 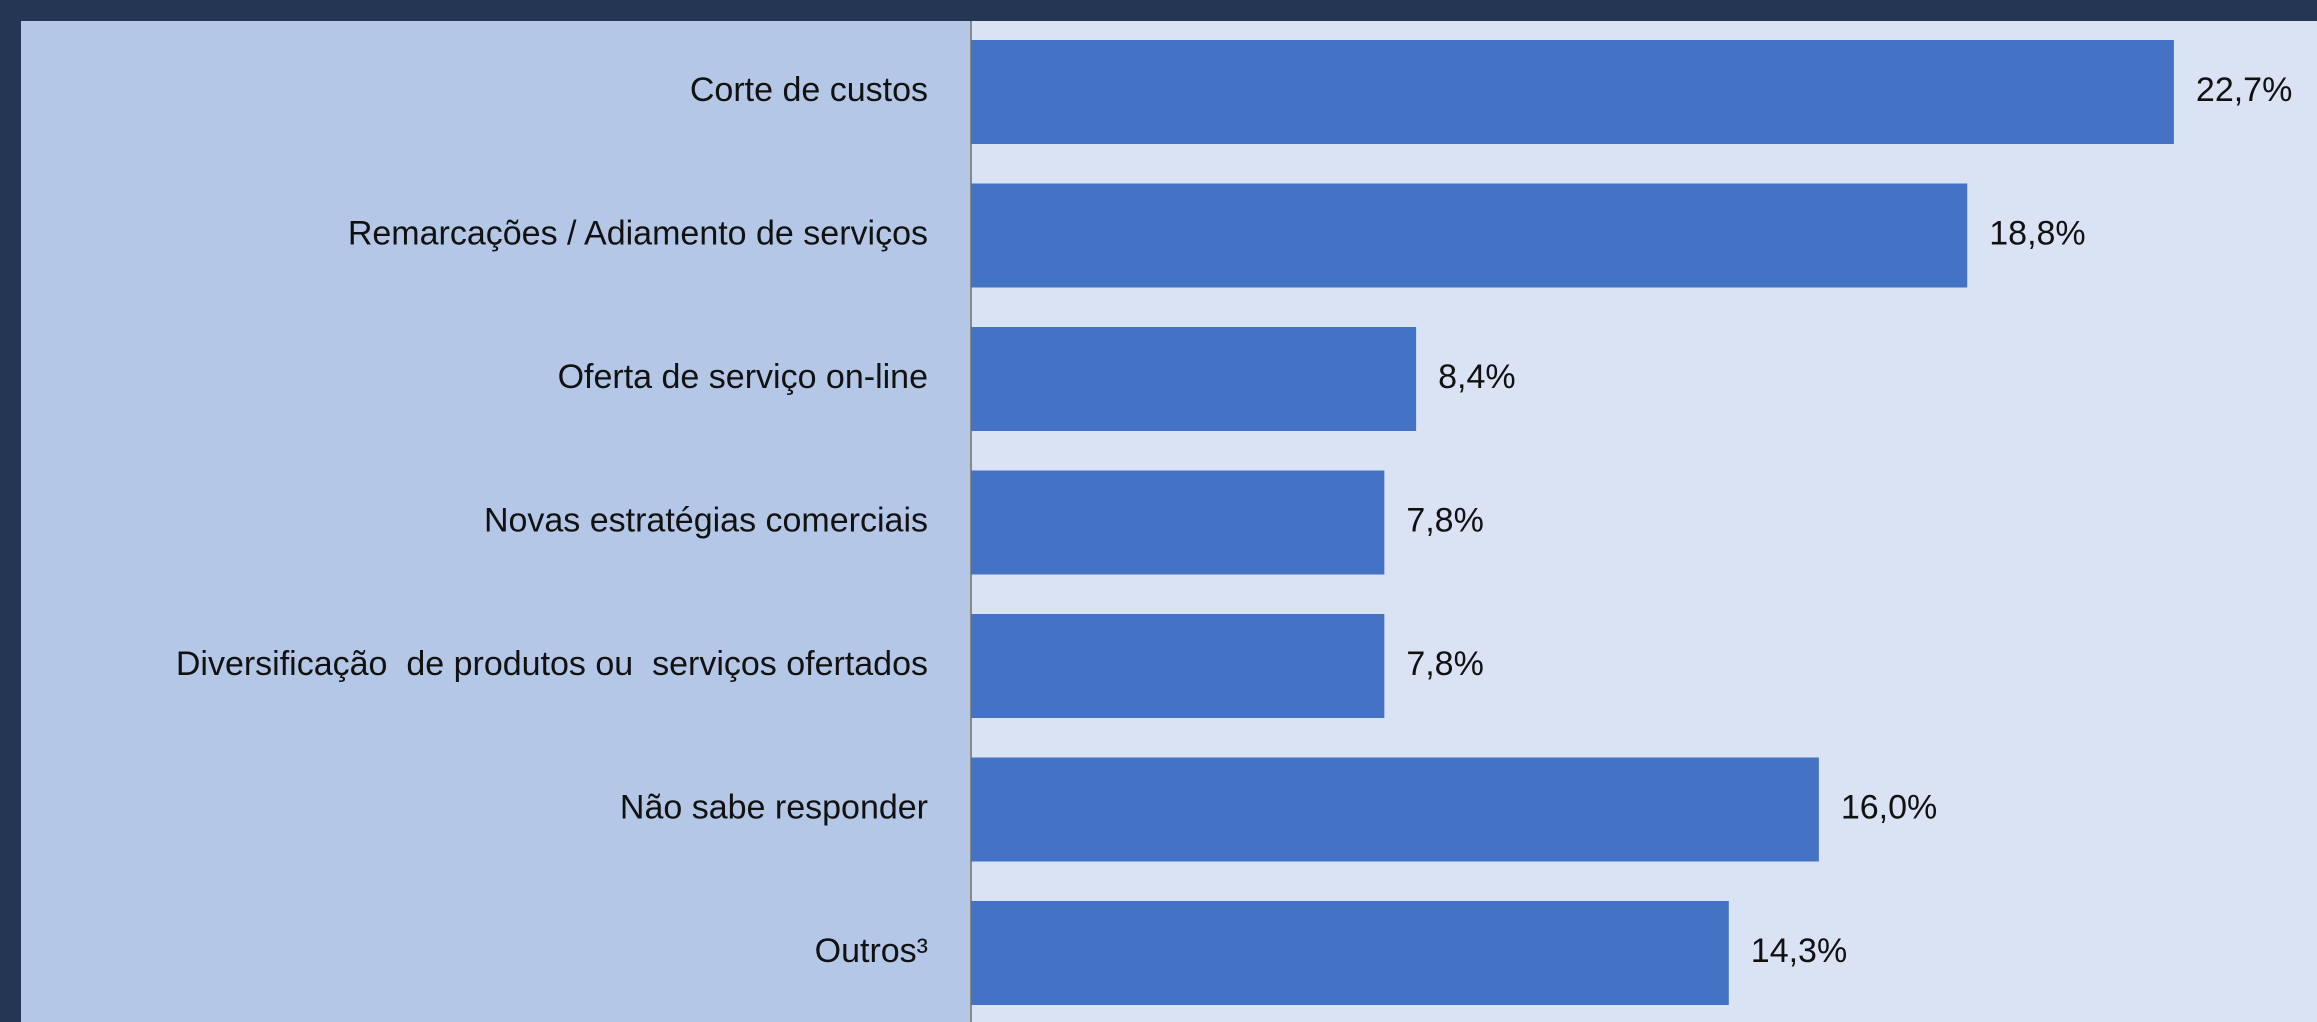 What do you see at coordinates (2037, 233) in the screenshot?
I see `value-label: 18,8%` at bounding box center [2037, 233].